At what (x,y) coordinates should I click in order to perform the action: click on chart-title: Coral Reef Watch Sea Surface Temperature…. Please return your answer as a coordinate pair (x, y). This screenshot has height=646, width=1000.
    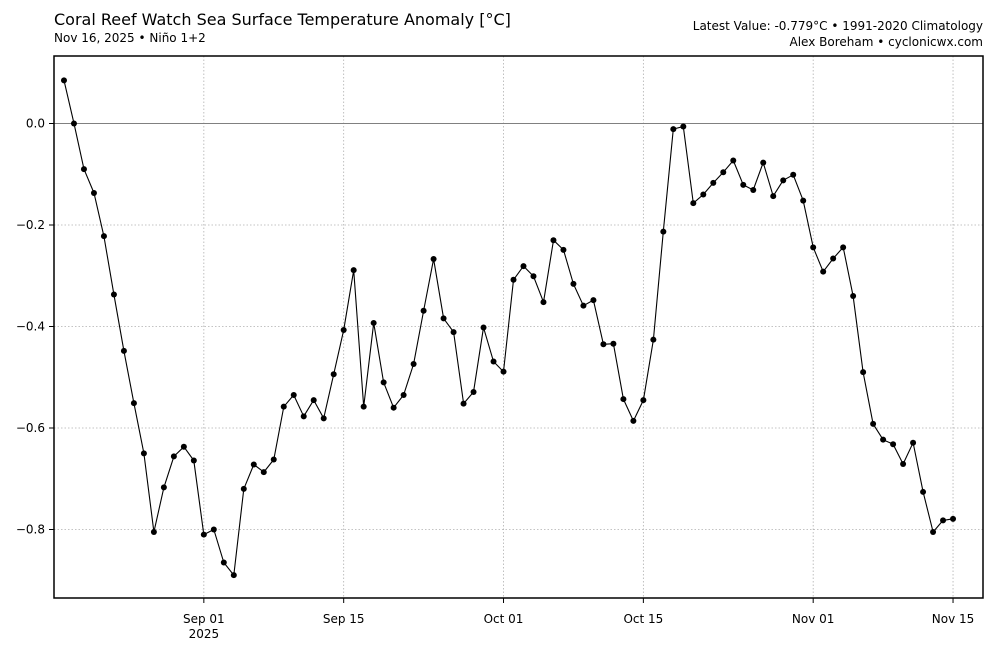
    Looking at the image, I should click on (282, 19).